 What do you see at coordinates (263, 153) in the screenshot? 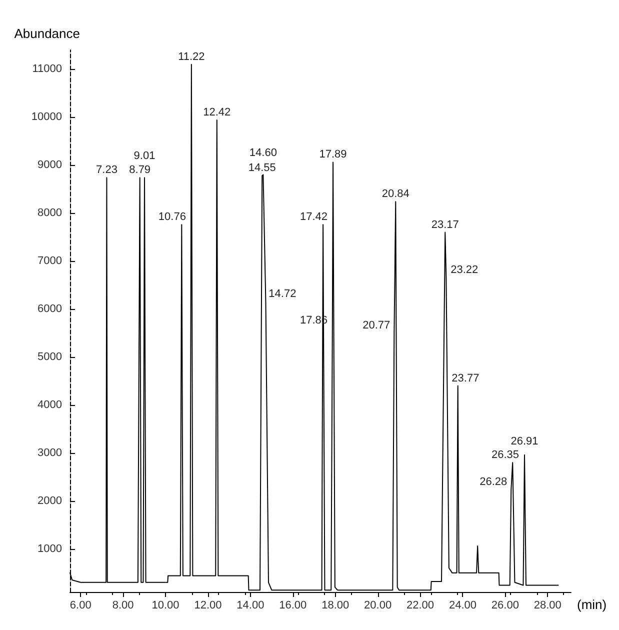
I see `annotation: 14.60` at bounding box center [263, 153].